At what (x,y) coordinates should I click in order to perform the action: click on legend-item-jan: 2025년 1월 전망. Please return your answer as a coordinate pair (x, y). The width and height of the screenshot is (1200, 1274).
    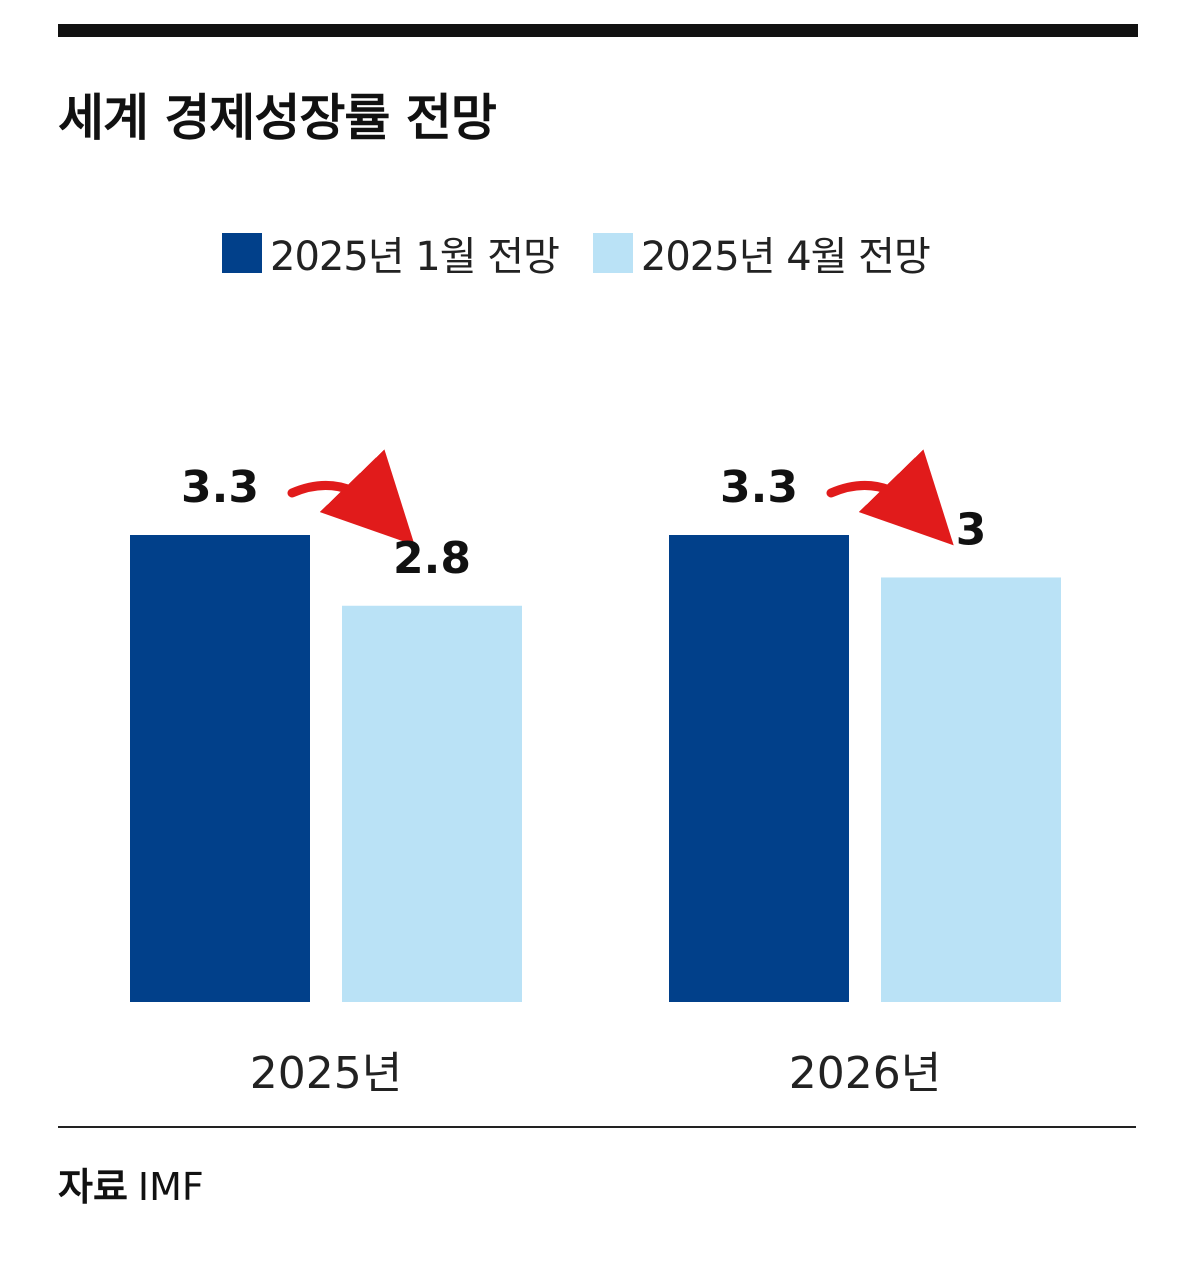
    Looking at the image, I should click on (391, 253).